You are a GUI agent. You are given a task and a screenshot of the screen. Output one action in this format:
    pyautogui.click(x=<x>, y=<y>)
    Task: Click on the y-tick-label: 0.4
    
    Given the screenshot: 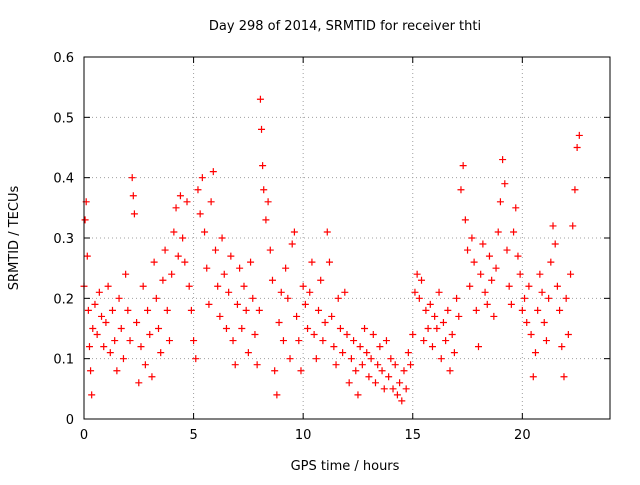 What is the action you would take?
    pyautogui.click(x=63, y=179)
    